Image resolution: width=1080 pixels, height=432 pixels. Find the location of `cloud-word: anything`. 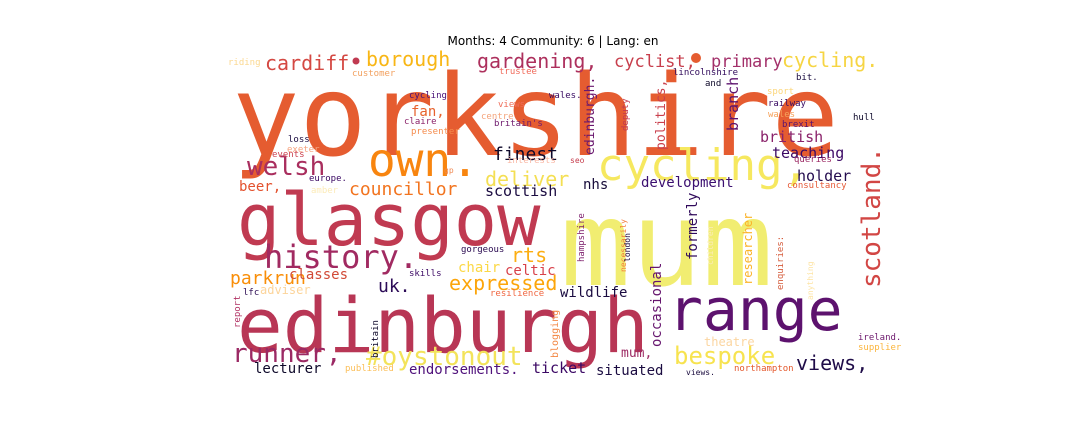

cloud-word: anything is located at coordinates (810, 280).